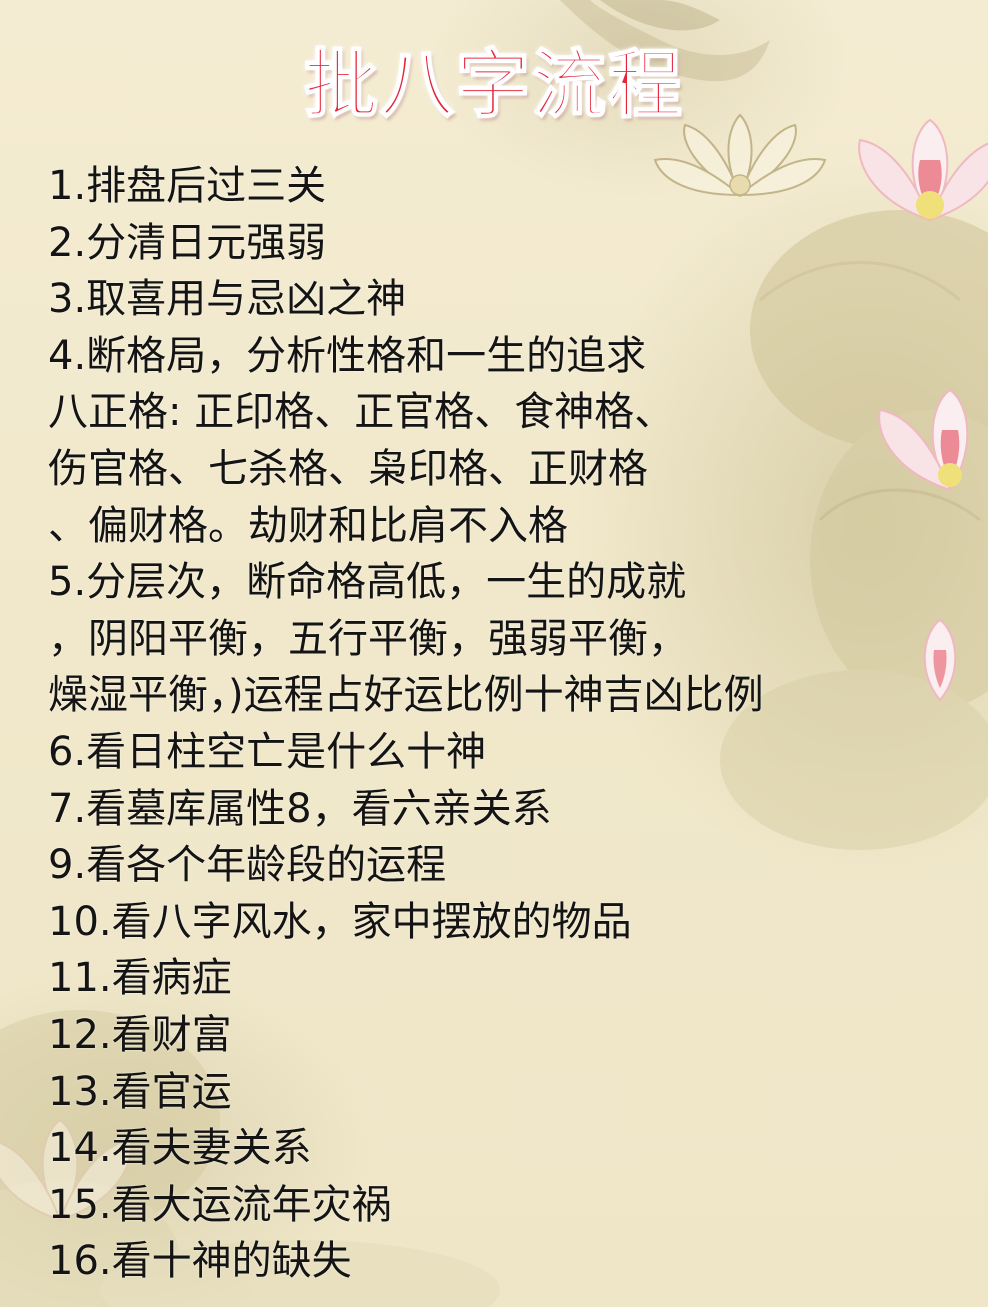  Describe the element at coordinates (140, 978) in the screenshot. I see `list-item: 11.看病症` at that location.